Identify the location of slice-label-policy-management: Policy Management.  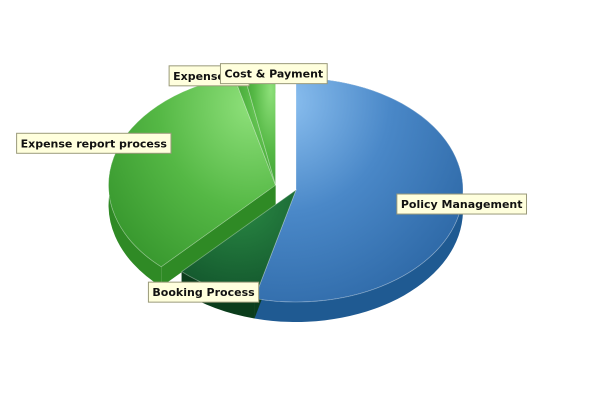
(462, 204).